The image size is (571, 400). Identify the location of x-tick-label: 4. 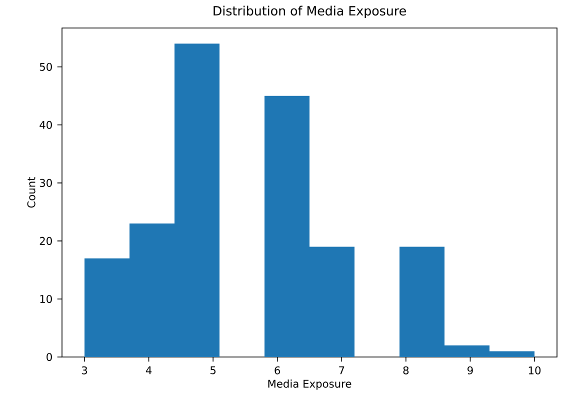
(149, 370).